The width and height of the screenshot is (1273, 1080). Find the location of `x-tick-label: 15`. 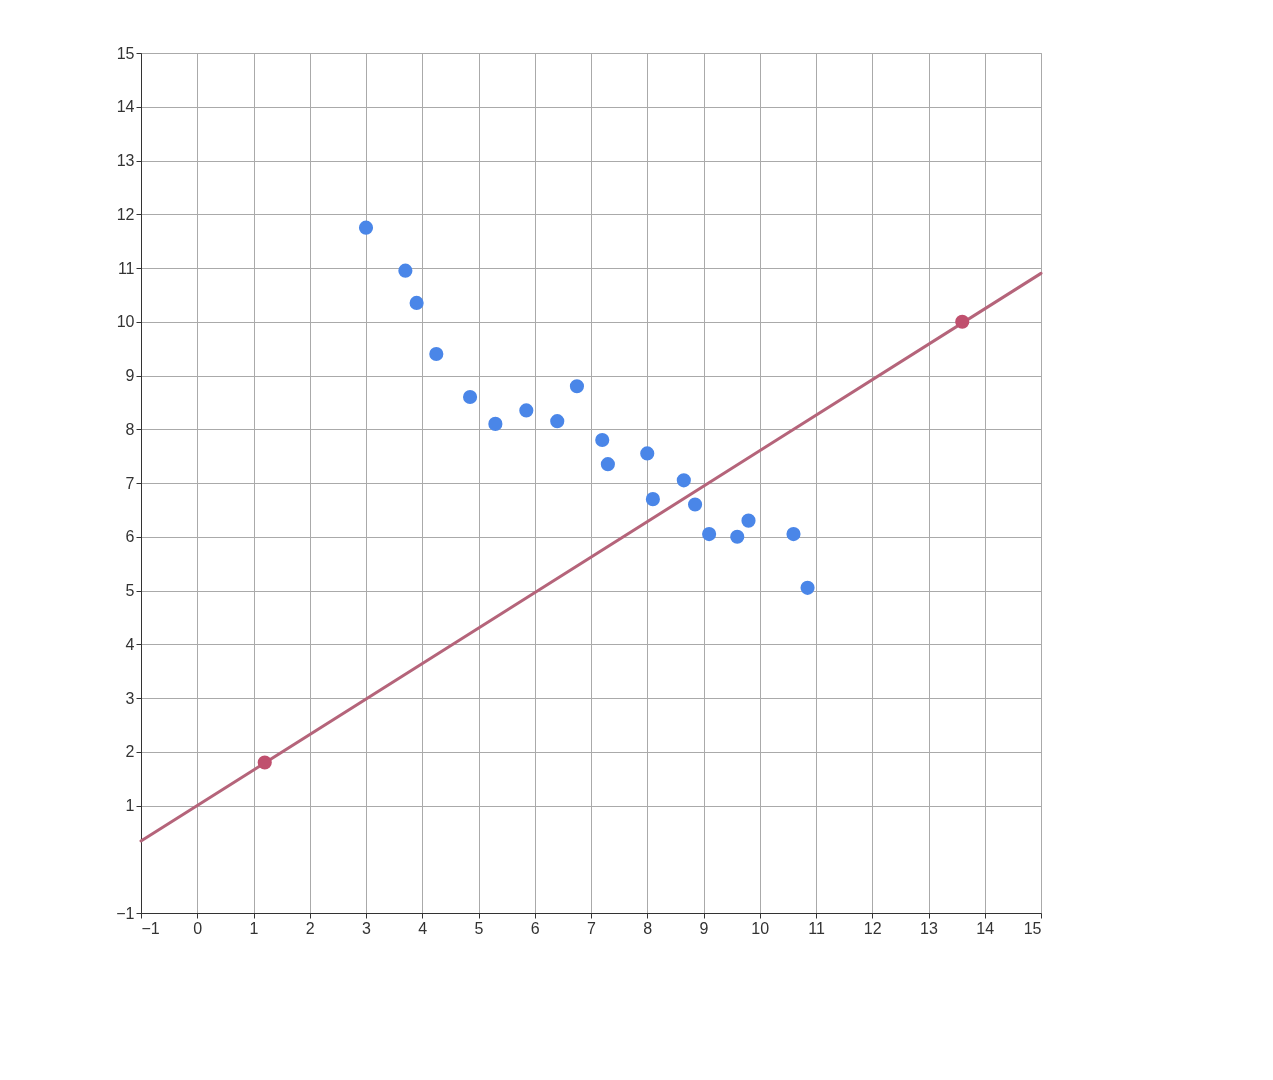

x-tick-label: 15 is located at coordinates (1032, 928).